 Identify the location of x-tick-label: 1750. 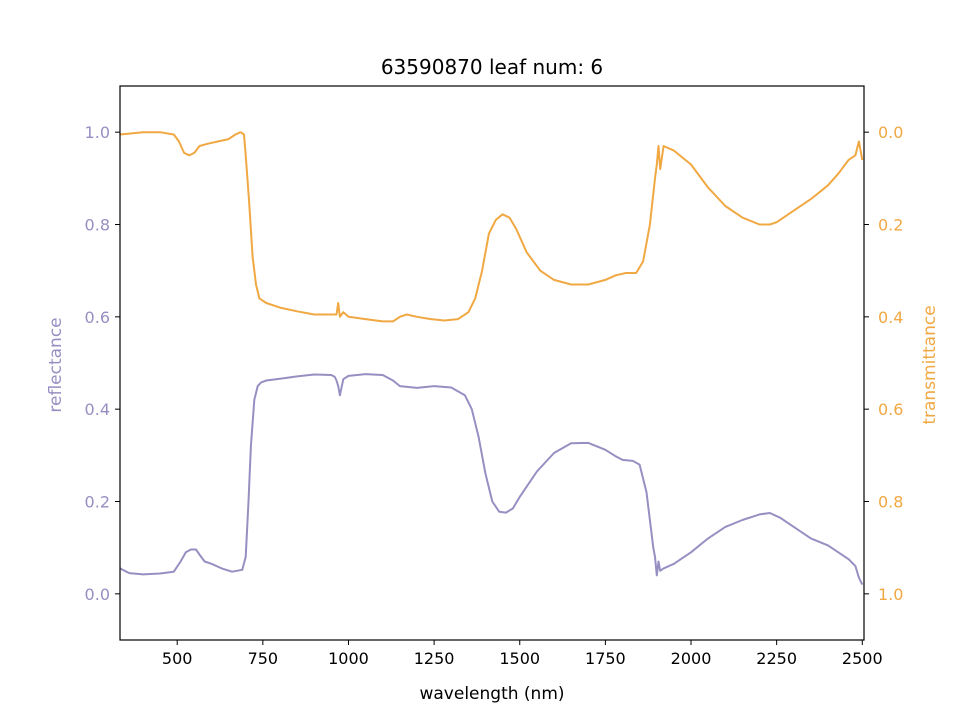
(605, 658).